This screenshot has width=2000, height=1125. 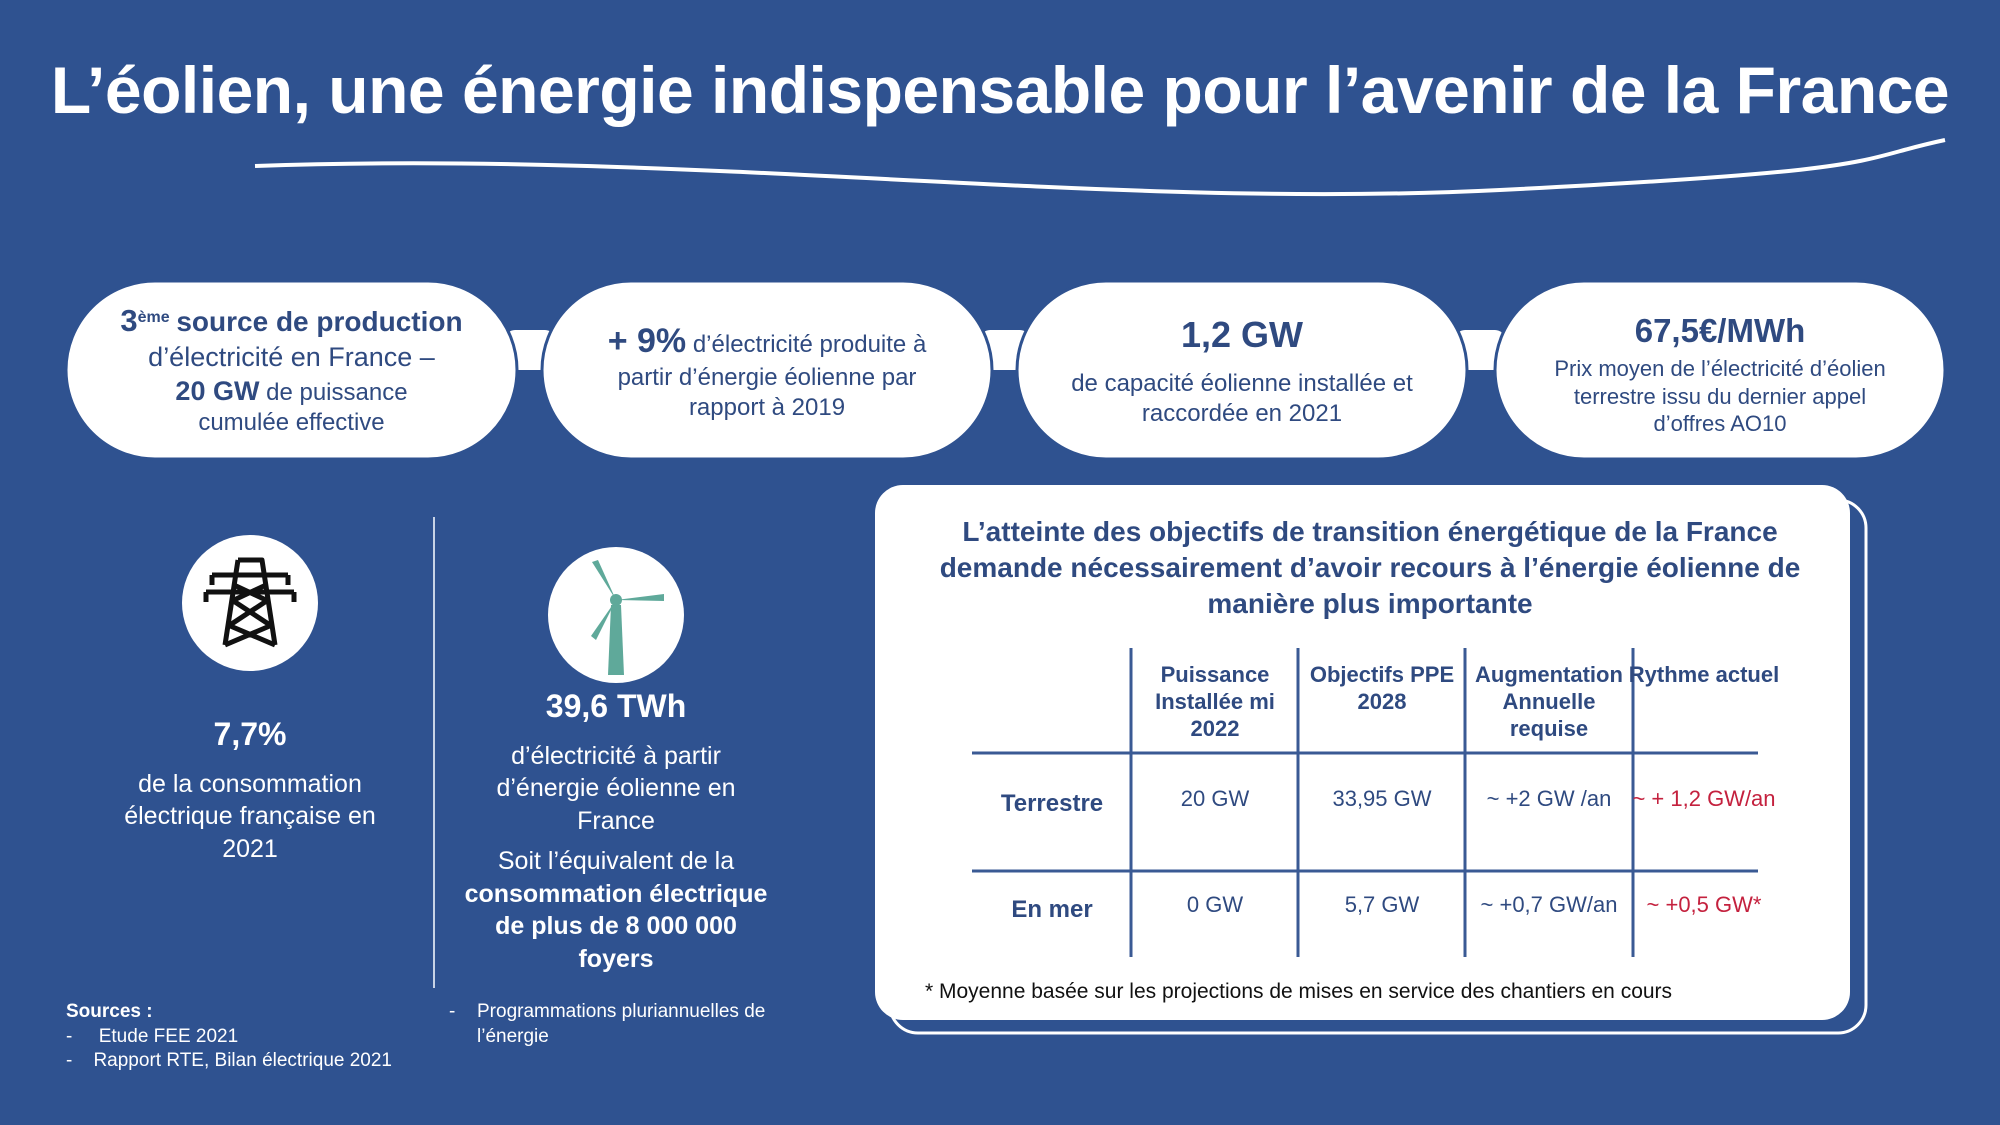 I want to click on figure: 7,7%, so click(x=250, y=734).